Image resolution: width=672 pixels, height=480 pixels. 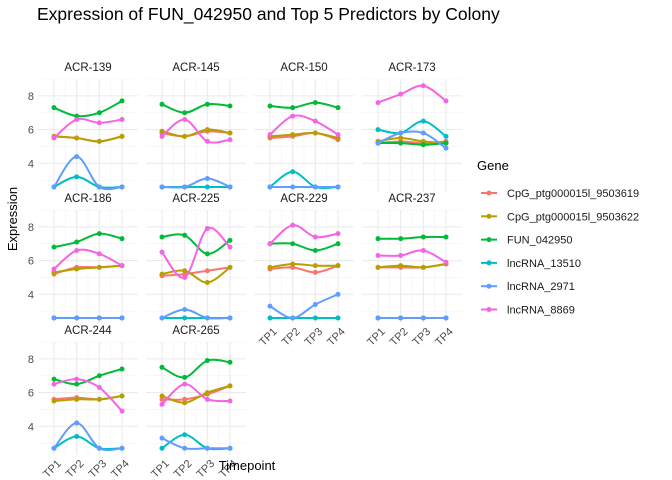 I want to click on legend-title: Gene, so click(x=493, y=165).